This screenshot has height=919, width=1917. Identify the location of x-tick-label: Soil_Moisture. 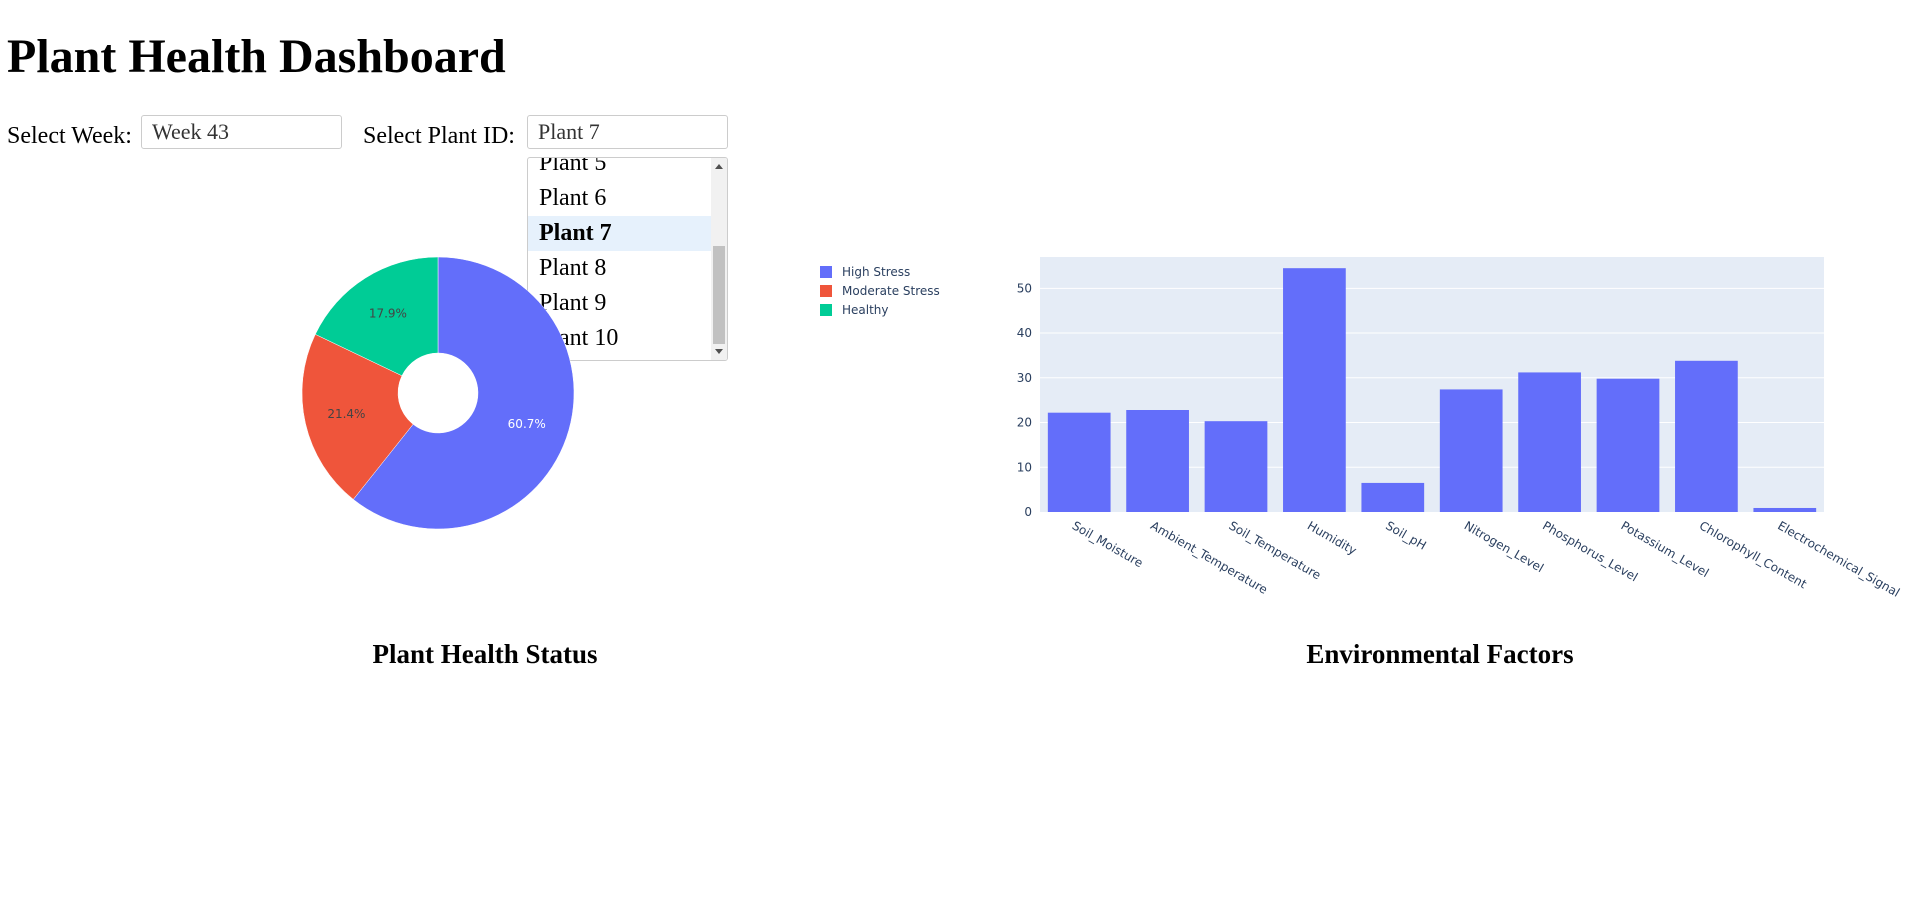
(1108, 544).